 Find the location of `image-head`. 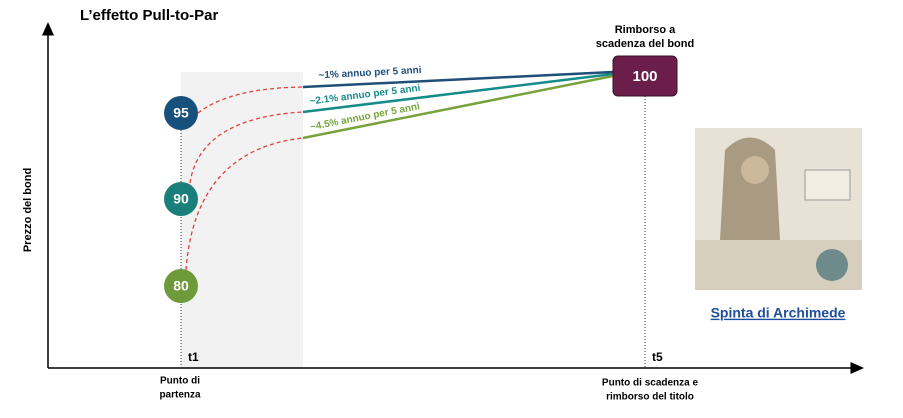

image-head is located at coordinates (755, 170).